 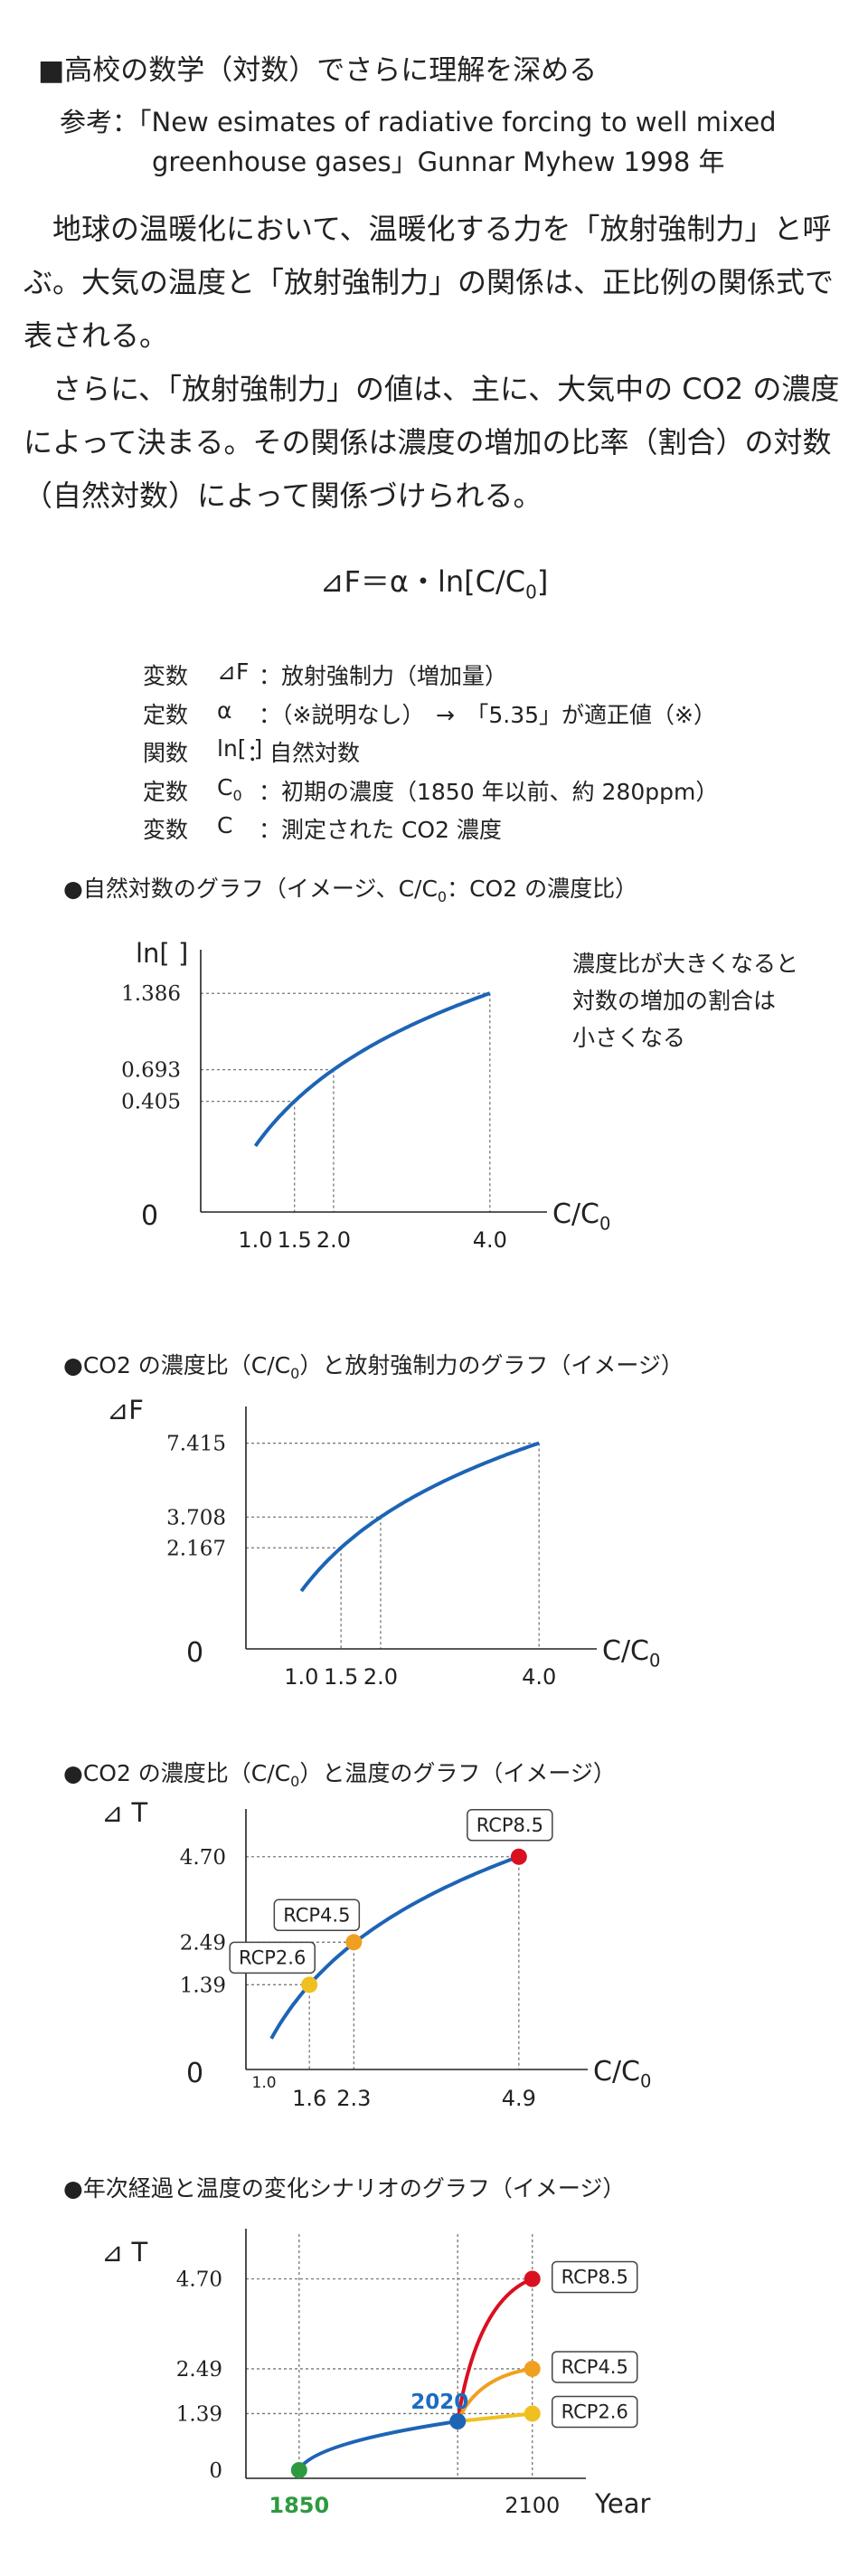 I want to click on chart2-x-label: C/C0, so click(x=631, y=1653).